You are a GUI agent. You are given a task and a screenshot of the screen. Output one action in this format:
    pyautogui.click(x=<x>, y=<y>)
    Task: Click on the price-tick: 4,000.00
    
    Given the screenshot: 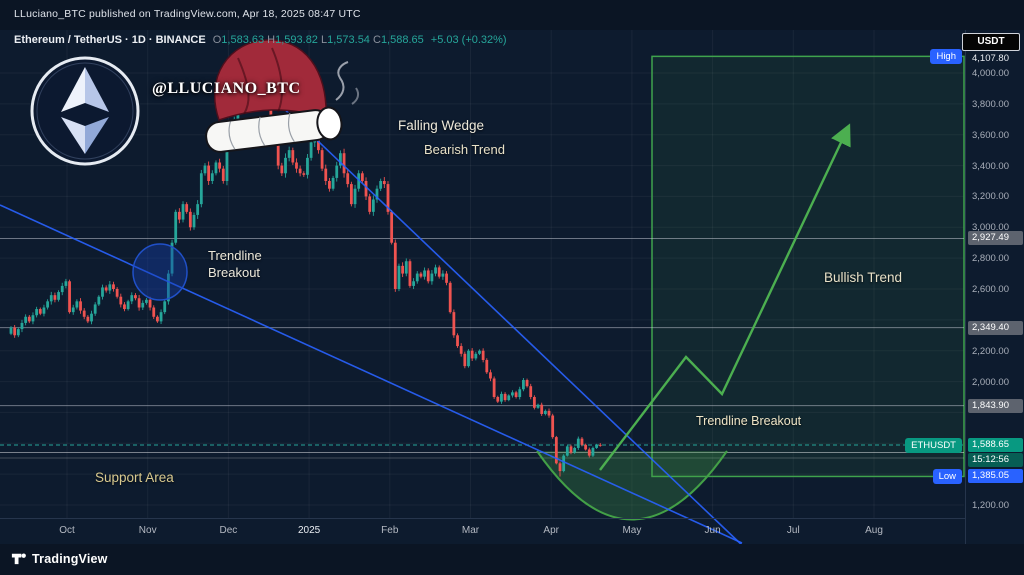 What is the action you would take?
    pyautogui.click(x=990, y=73)
    